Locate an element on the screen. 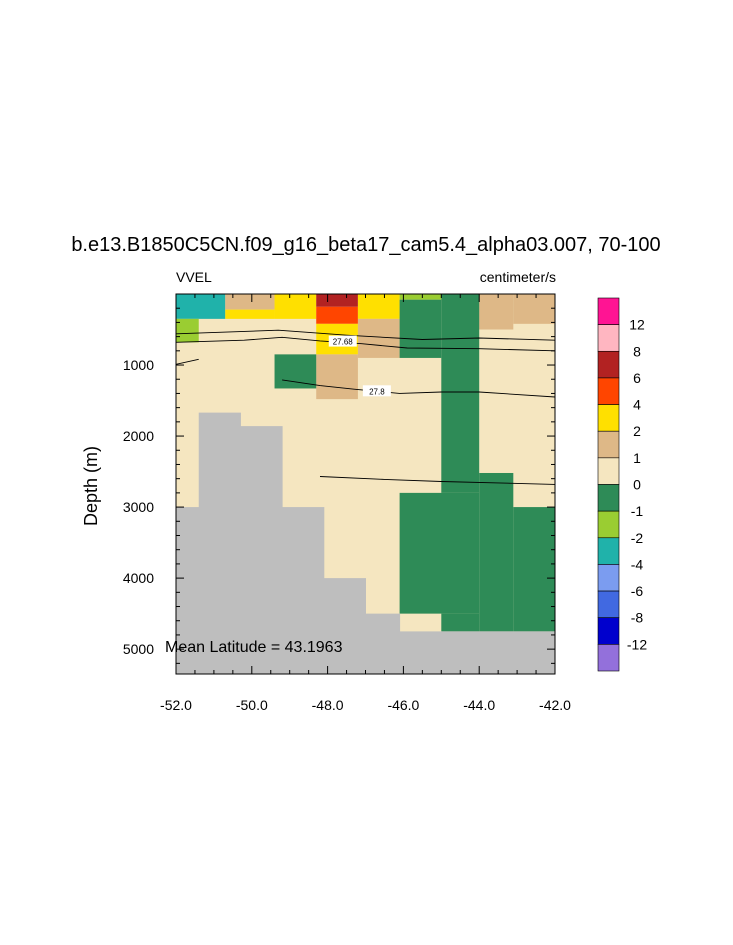 Image resolution: width=733 pixels, height=945 pixels. colorbar-label: -6 is located at coordinates (637, 591).